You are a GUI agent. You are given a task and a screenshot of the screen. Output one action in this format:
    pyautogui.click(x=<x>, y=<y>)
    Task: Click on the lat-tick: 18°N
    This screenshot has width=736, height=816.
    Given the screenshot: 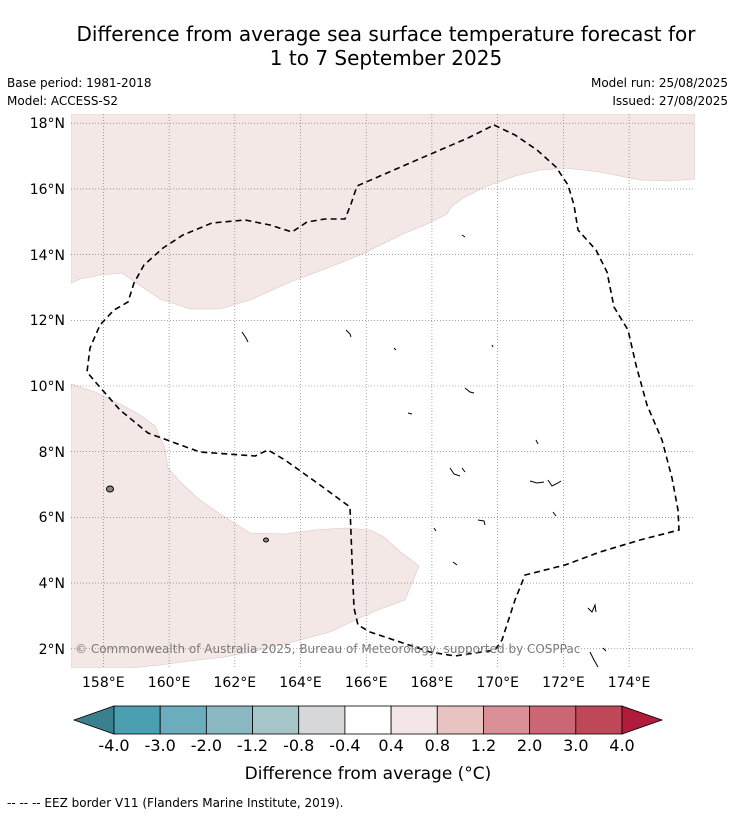 What is the action you would take?
    pyautogui.click(x=47, y=124)
    